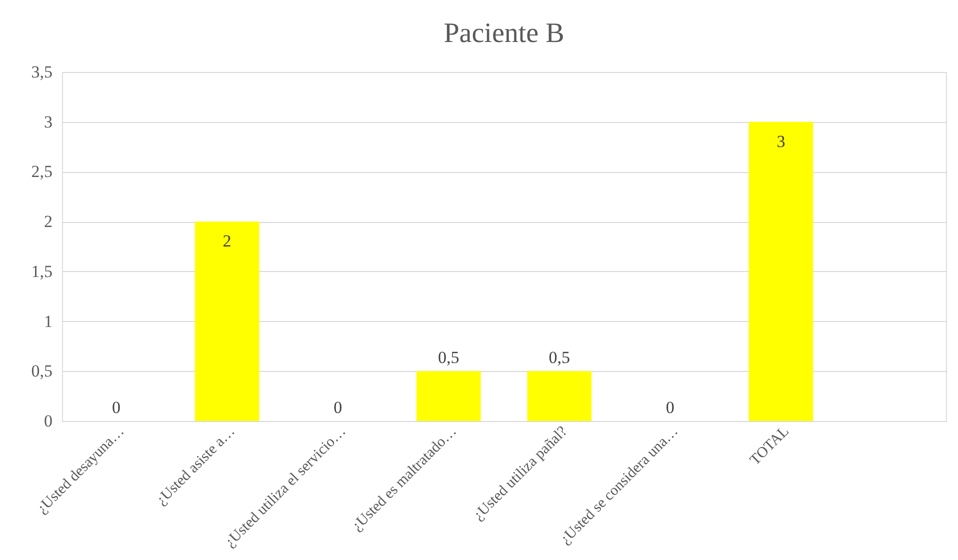 The width and height of the screenshot is (958, 560). What do you see at coordinates (48, 122) in the screenshot?
I see `y-tick-label: 3` at bounding box center [48, 122].